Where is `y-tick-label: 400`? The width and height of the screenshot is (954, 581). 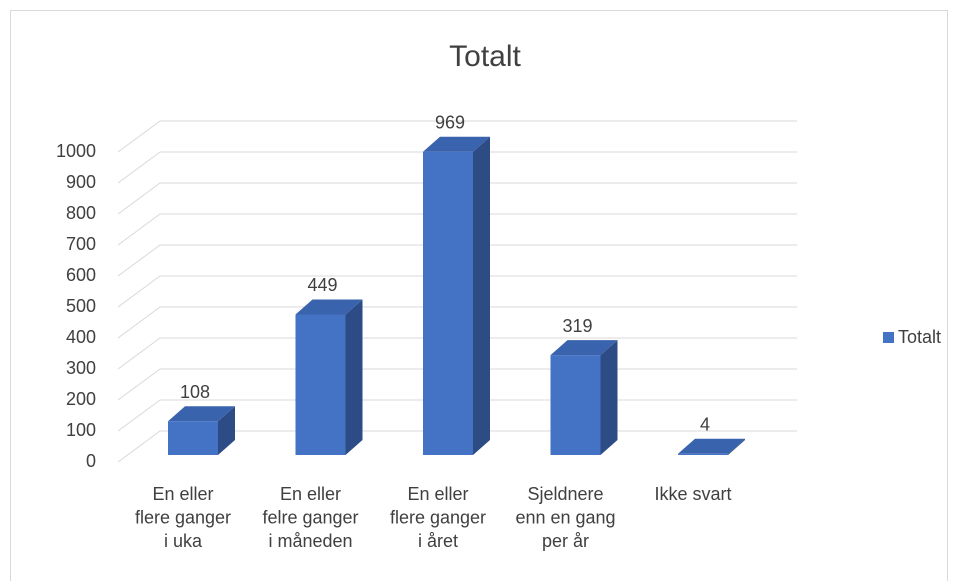 y-tick-label: 400 is located at coordinates (81, 337).